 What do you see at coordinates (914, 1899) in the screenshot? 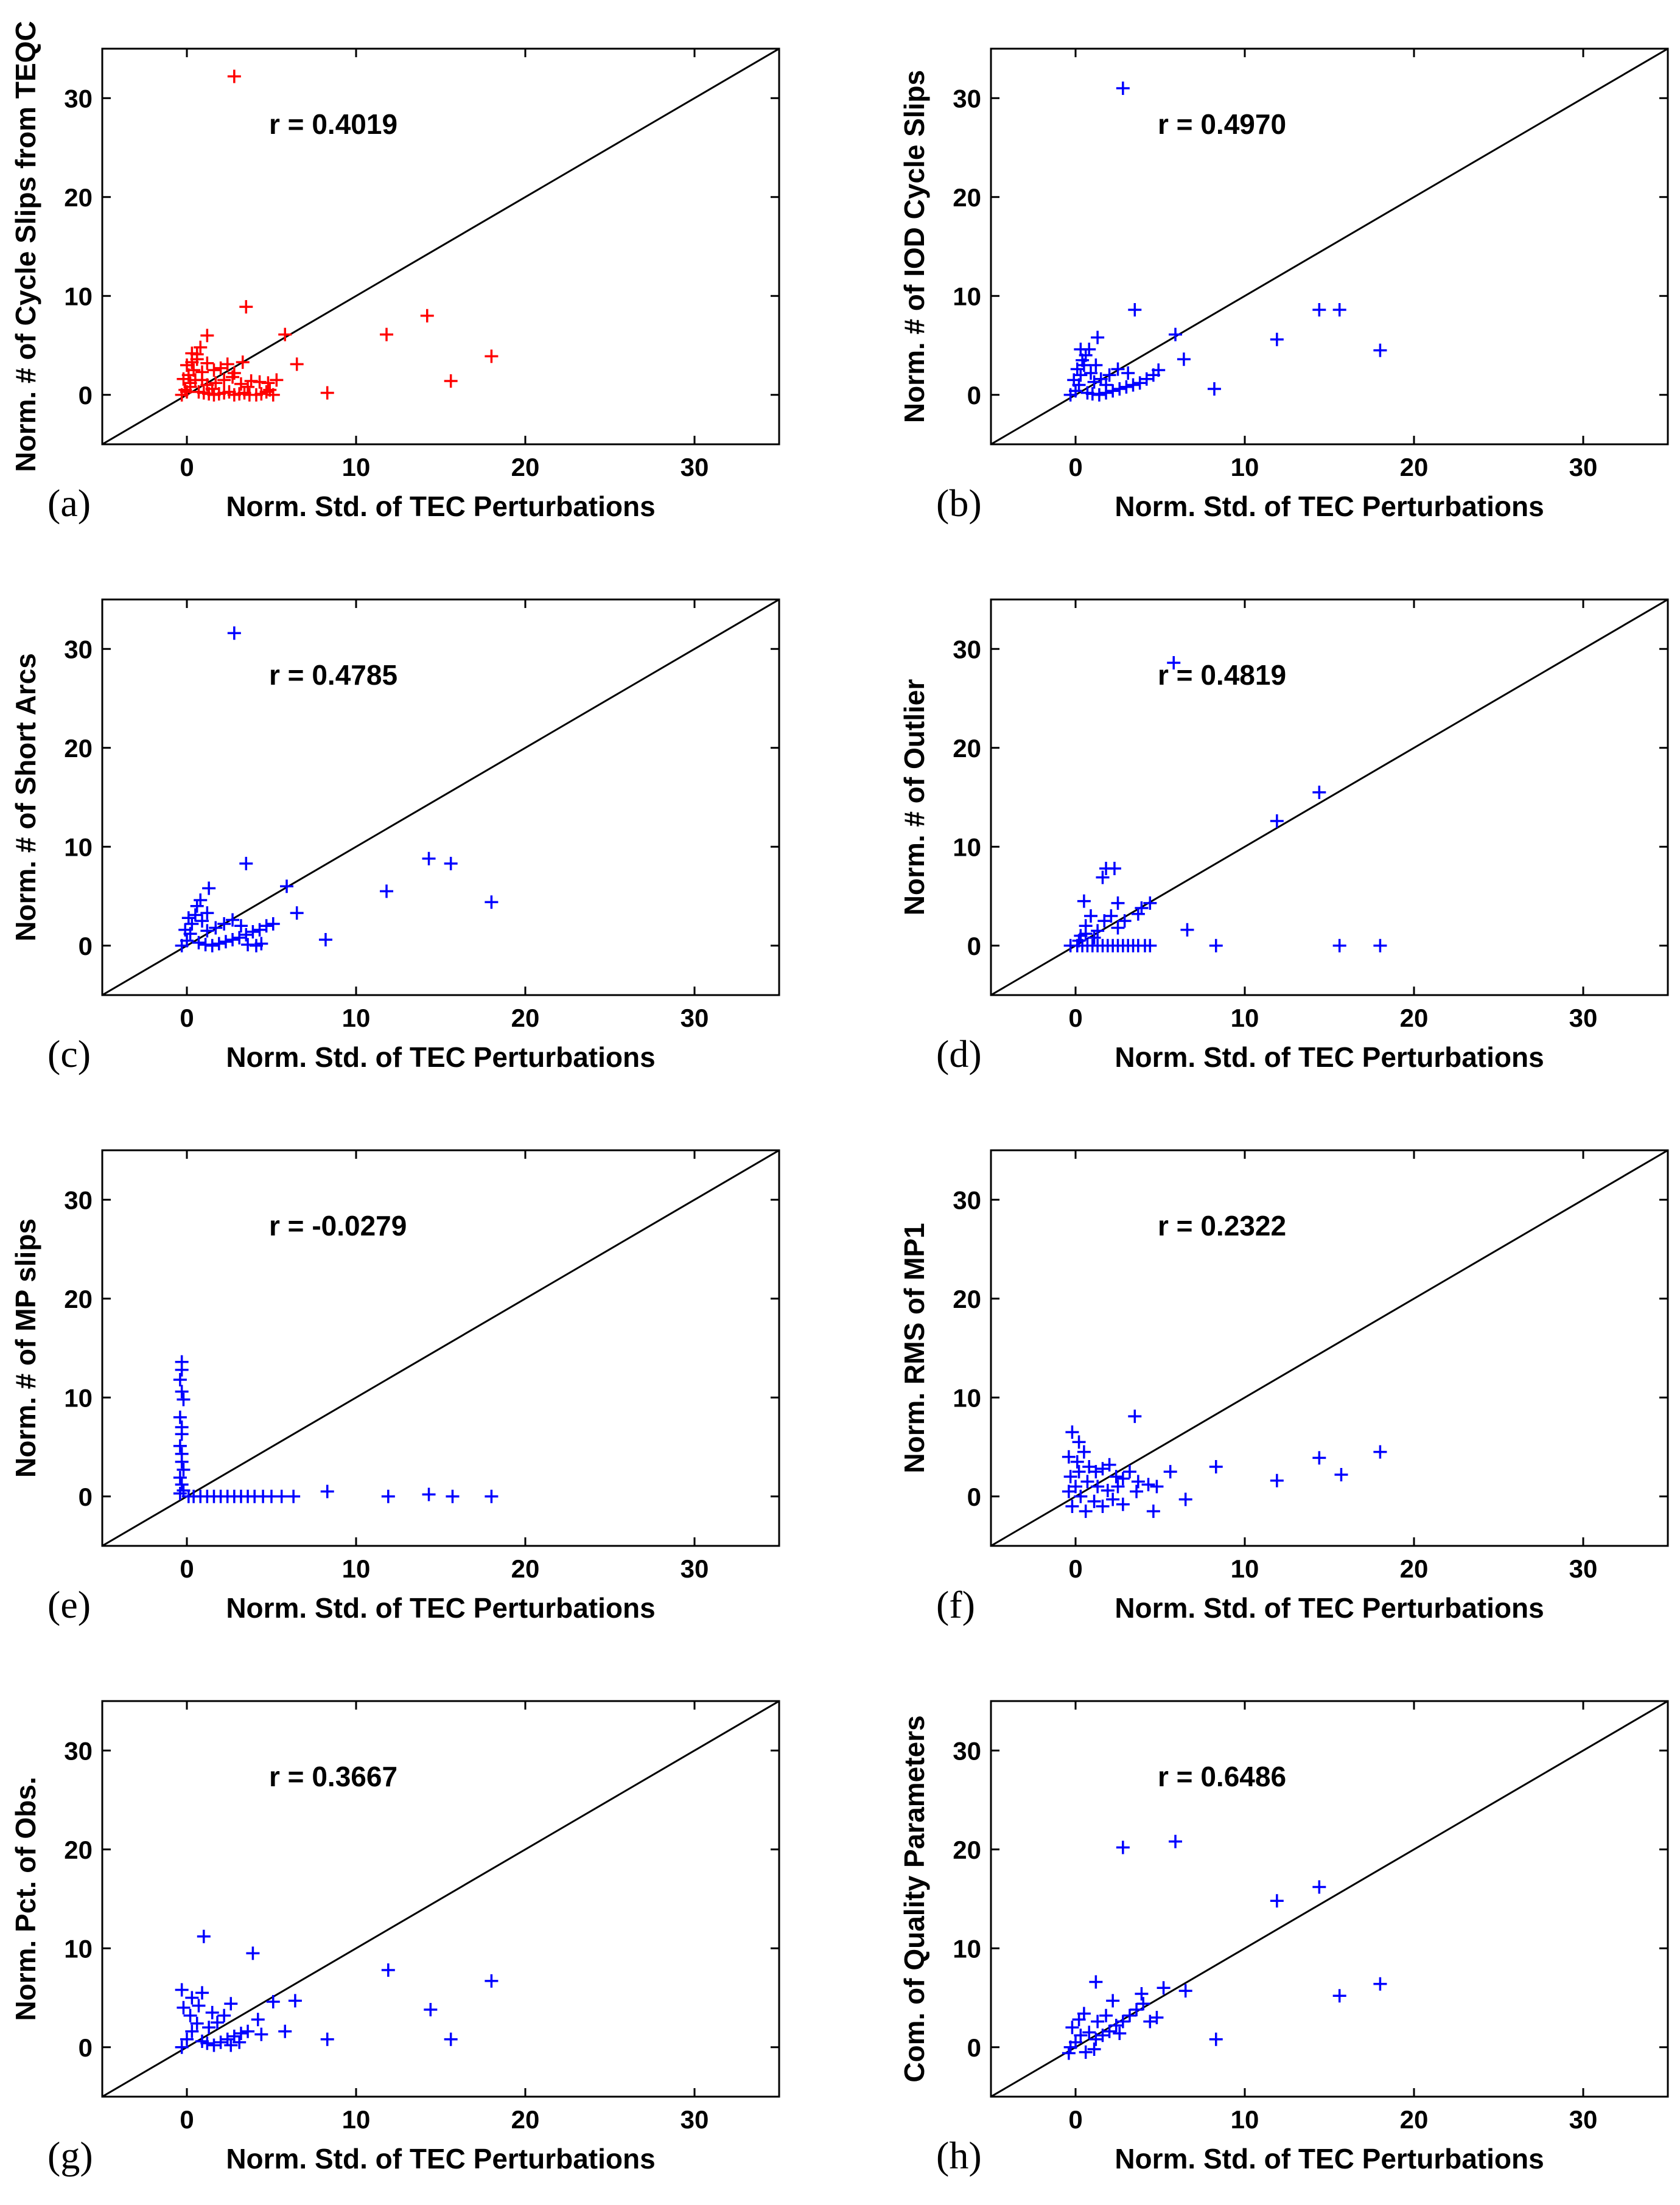
I see `y-axis-label: Com. of Quality Parameters` at bounding box center [914, 1899].